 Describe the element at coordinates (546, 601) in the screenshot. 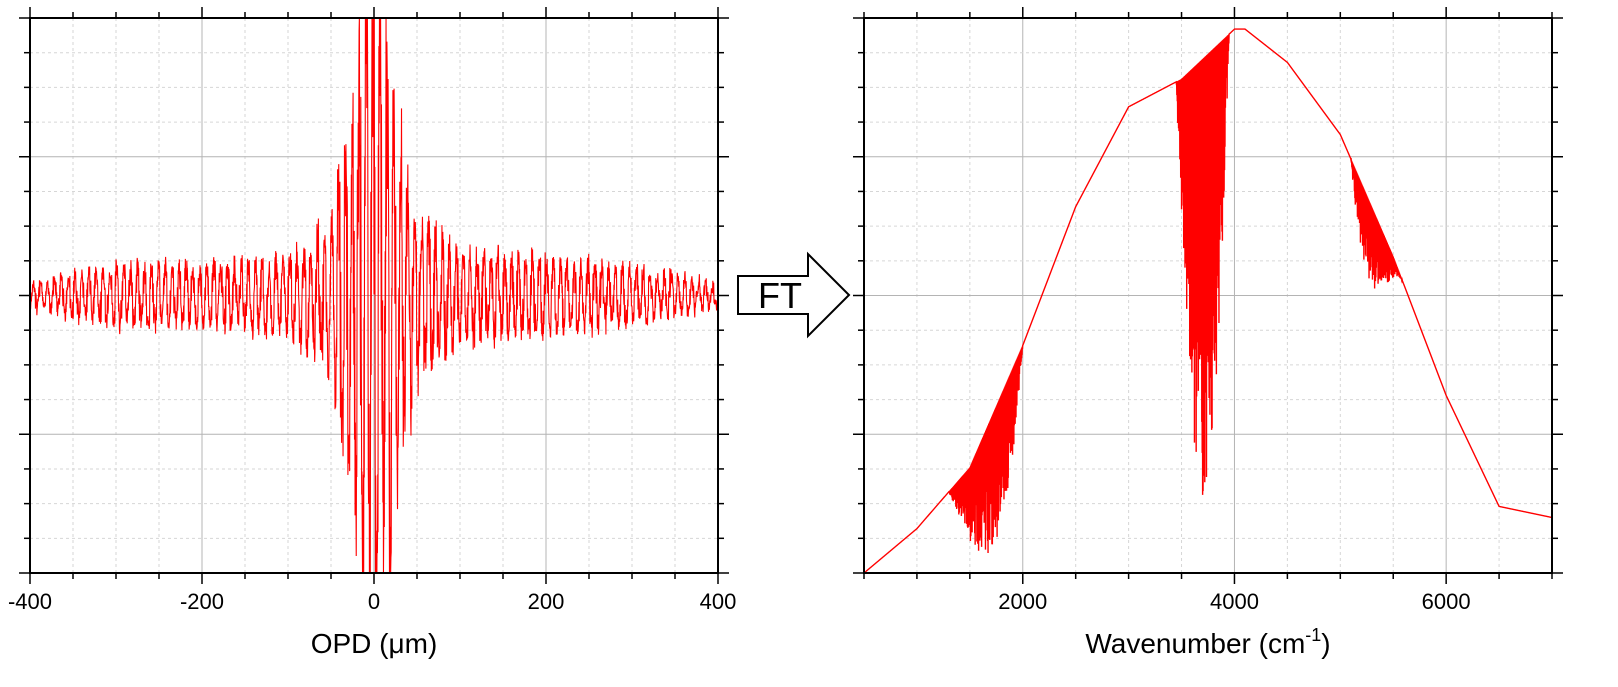

I see `interferogram-x-tick-label: 200` at that location.